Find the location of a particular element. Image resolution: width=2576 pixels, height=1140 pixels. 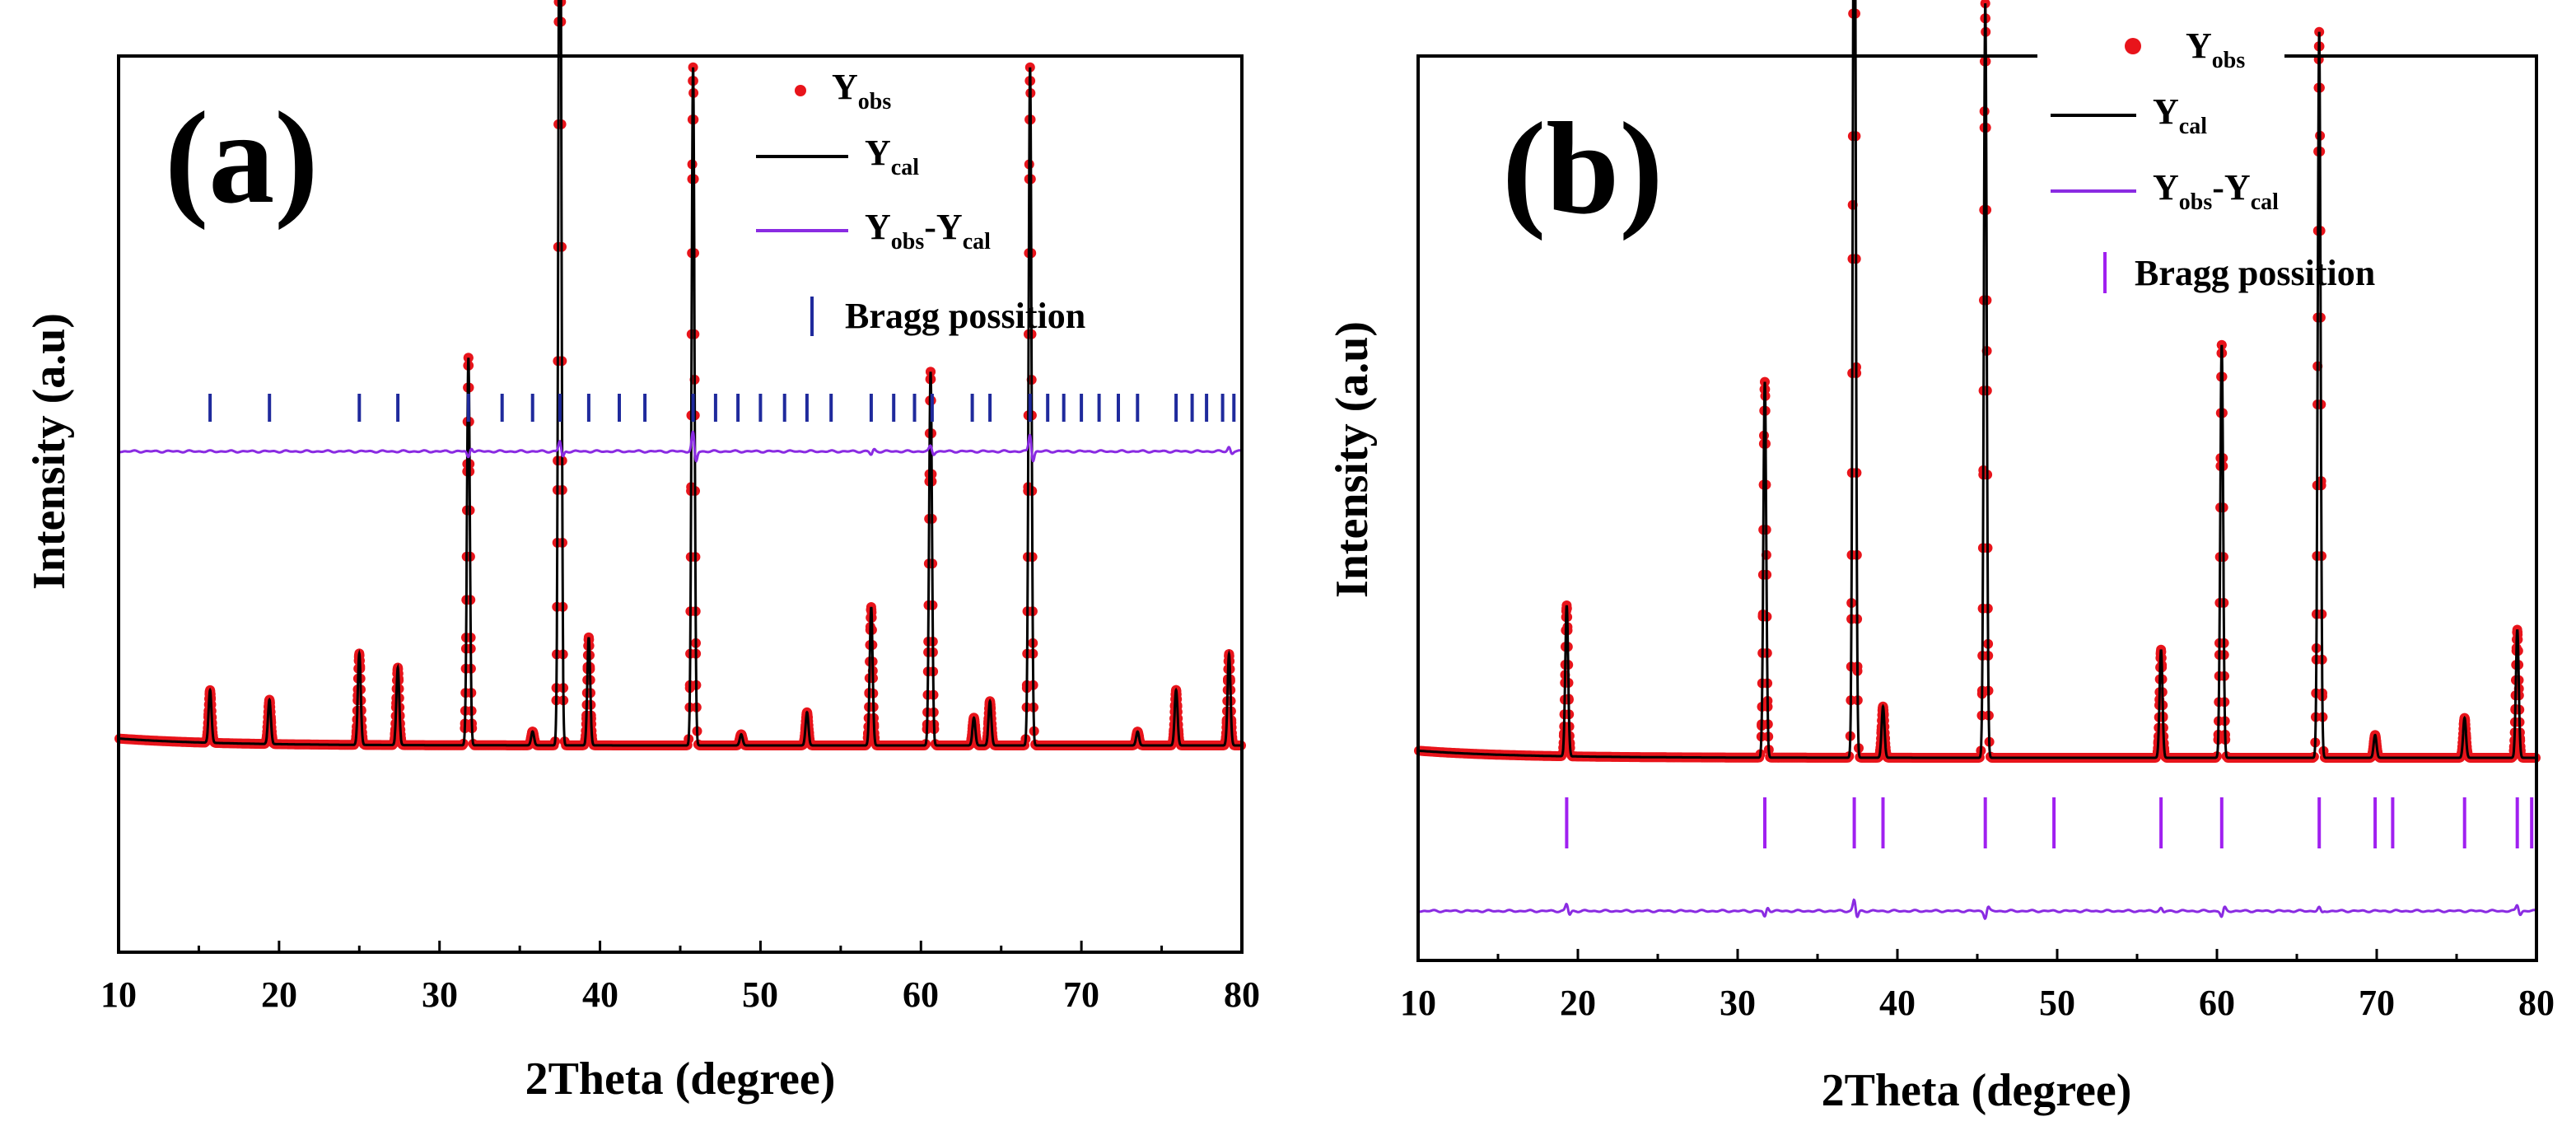

panel-b-x-tick-label: 20 is located at coordinates (1578, 1003).